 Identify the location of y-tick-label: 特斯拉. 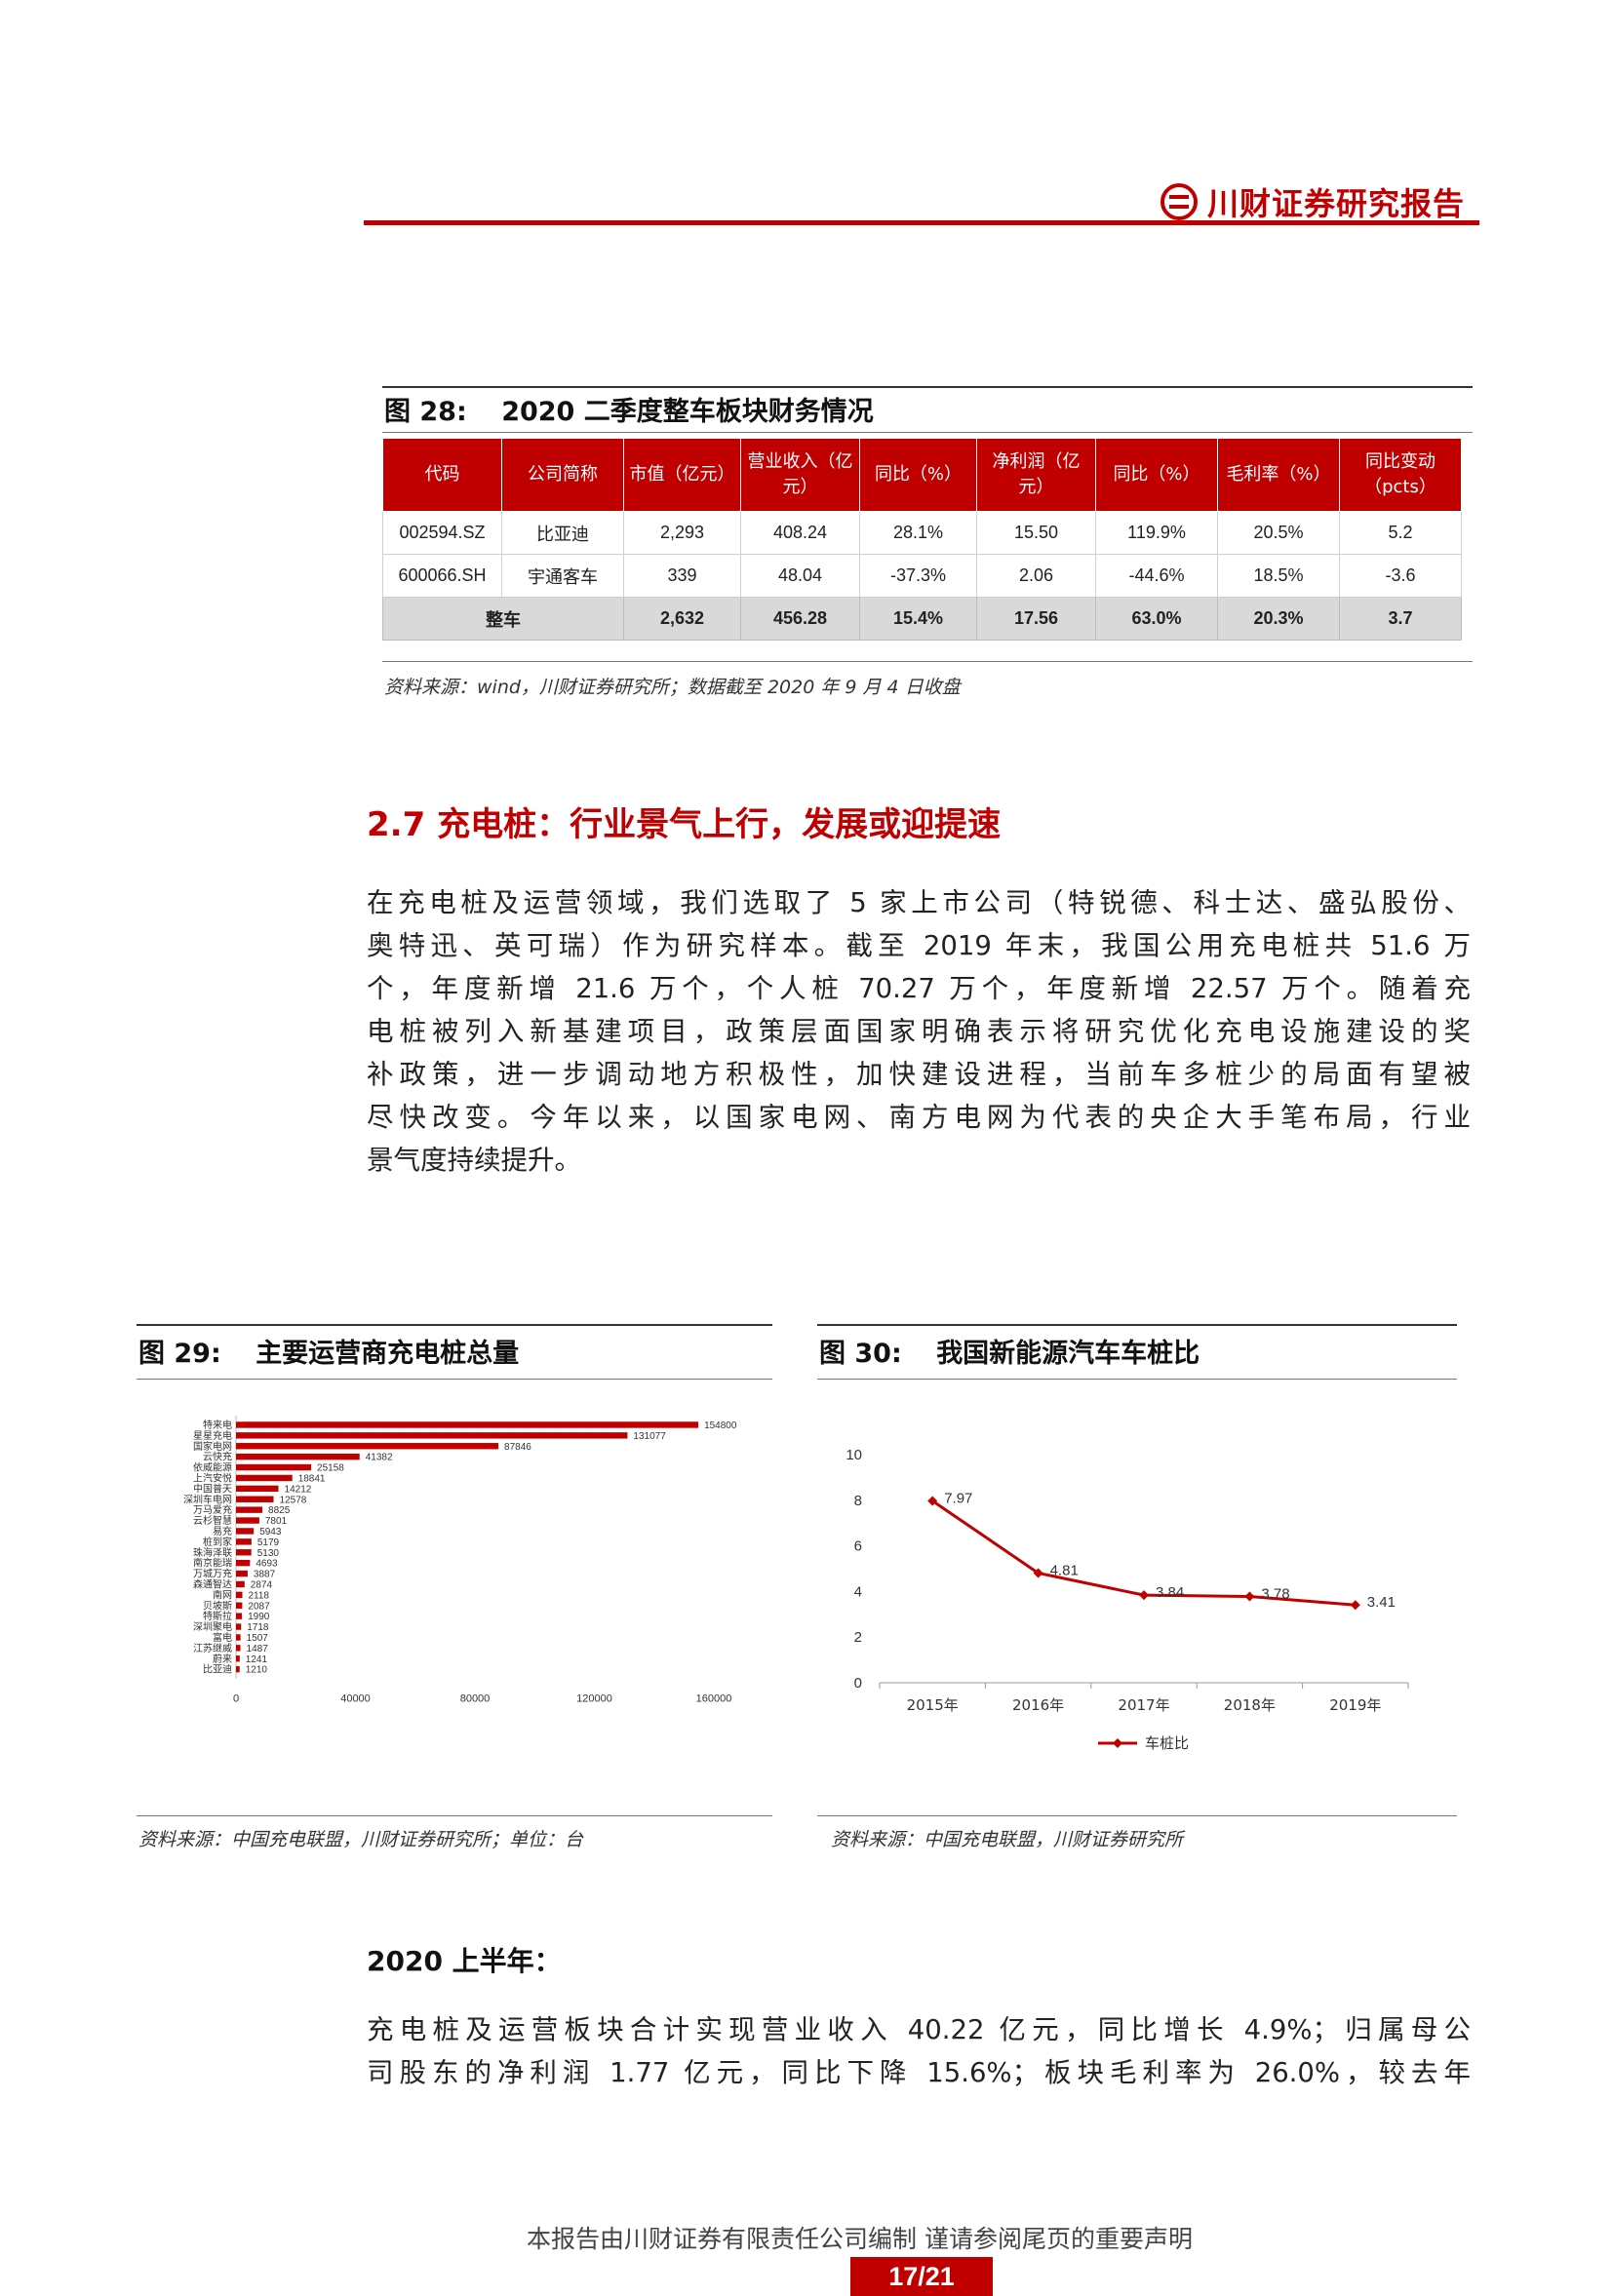
(217, 1616).